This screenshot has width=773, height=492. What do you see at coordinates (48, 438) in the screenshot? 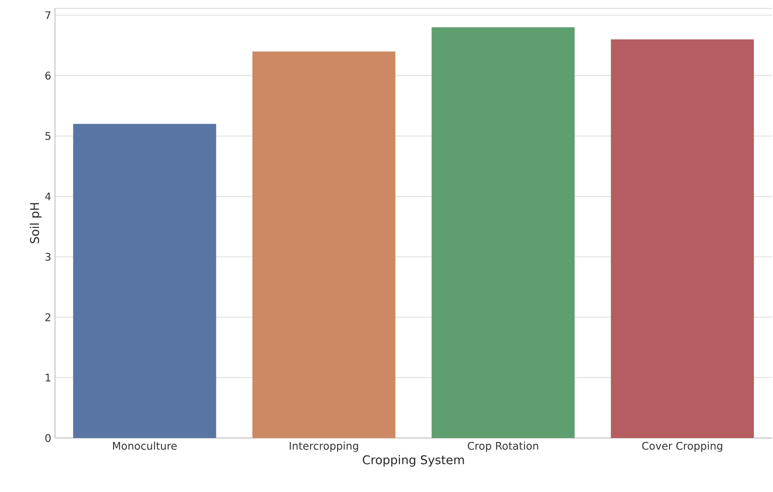
I see `y-tick-label: 0` at bounding box center [48, 438].